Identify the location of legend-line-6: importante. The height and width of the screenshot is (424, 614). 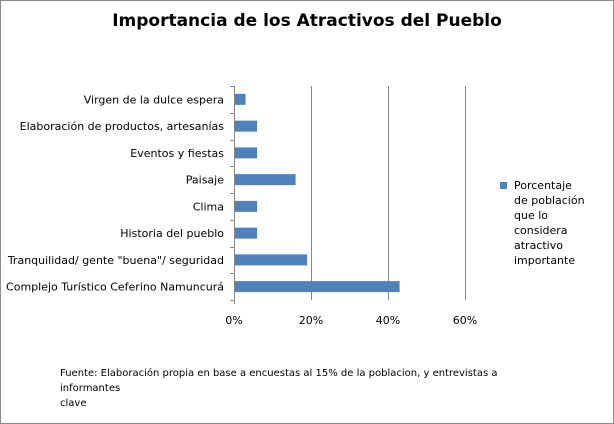
(545, 260).